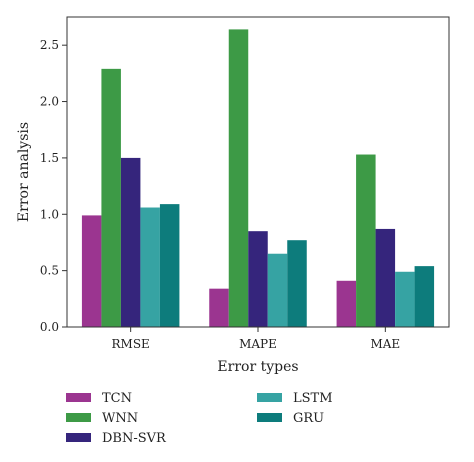 The width and height of the screenshot is (474, 462). What do you see at coordinates (346, 303) in the screenshot?
I see `bar-tcn-mae` at bounding box center [346, 303].